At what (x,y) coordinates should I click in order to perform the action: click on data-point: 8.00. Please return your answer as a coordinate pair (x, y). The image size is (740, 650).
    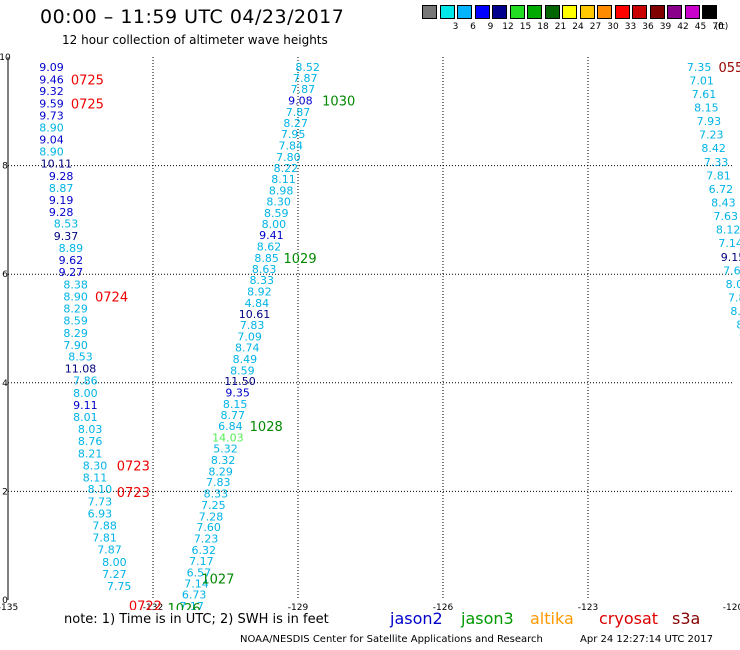
    Looking at the image, I should click on (274, 224).